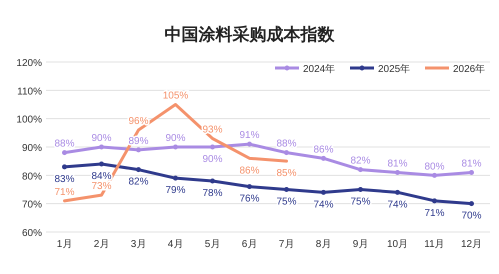 Image resolution: width=499 pixels, height=274 pixels. I want to click on legend-label: 2025年, so click(394, 69).